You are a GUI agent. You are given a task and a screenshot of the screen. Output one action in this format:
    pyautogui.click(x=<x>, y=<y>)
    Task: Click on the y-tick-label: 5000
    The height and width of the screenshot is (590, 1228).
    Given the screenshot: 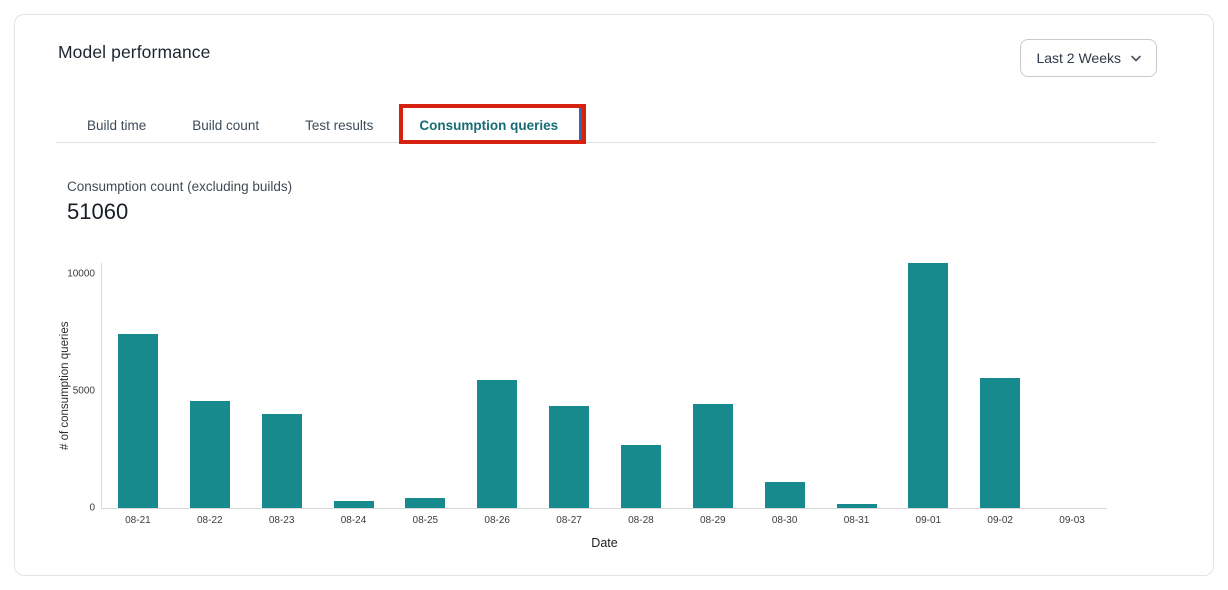 What is the action you would take?
    pyautogui.click(x=83, y=391)
    